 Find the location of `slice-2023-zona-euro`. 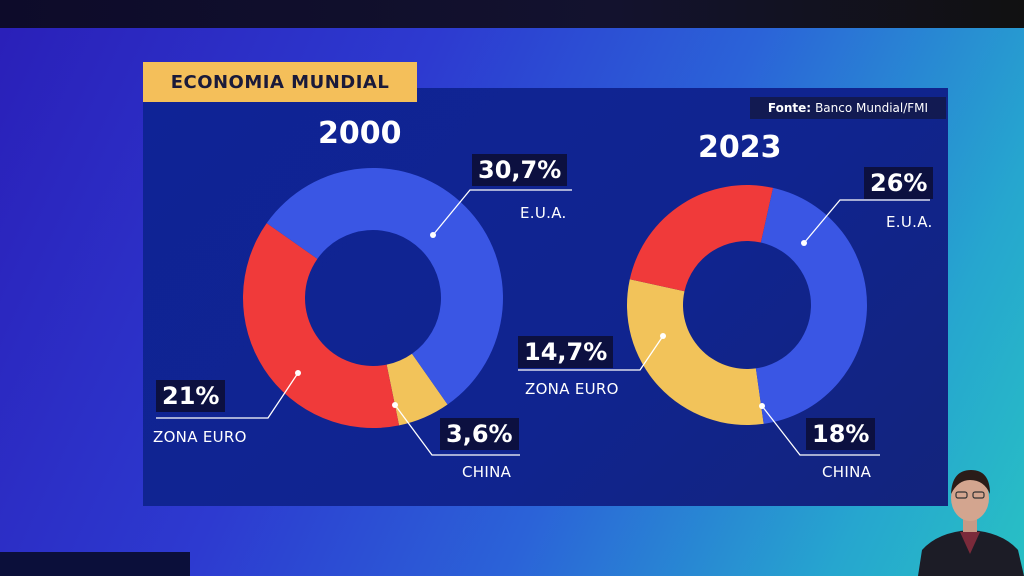

slice-2023-zona-euro is located at coordinates (701, 238).